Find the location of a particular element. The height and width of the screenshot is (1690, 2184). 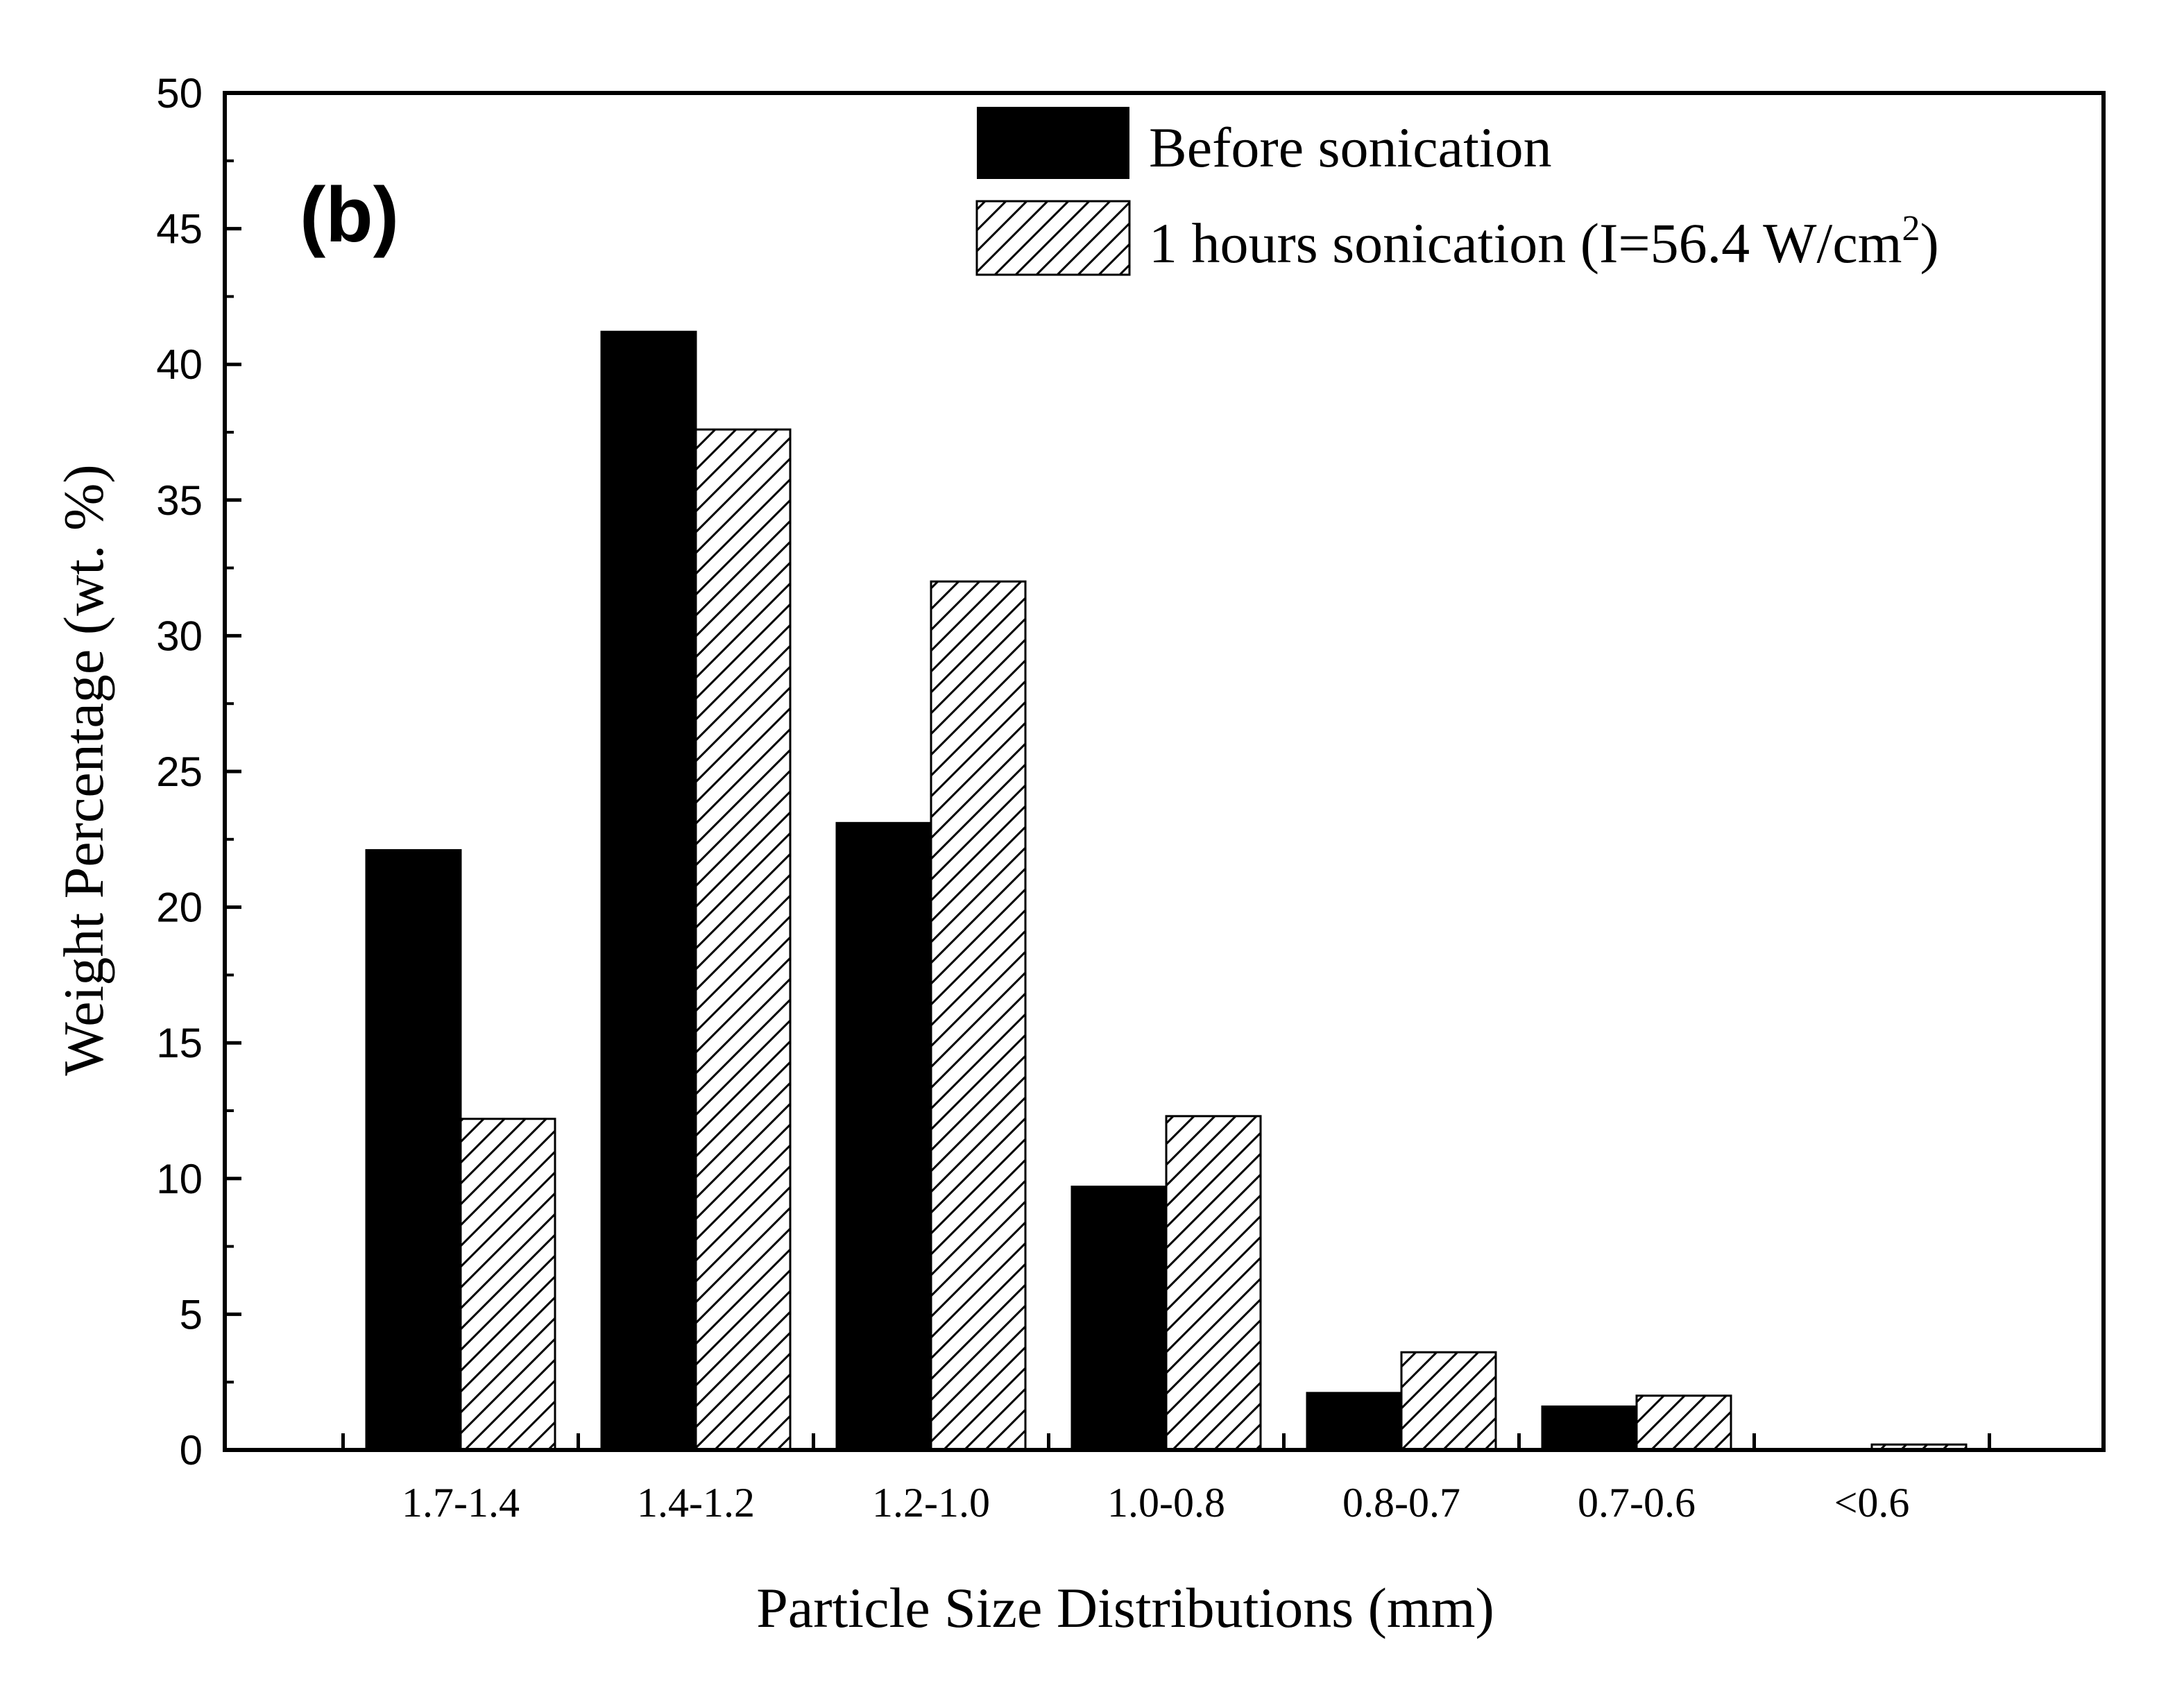

x-tick-label: 1.7-1.4 is located at coordinates (461, 1503).